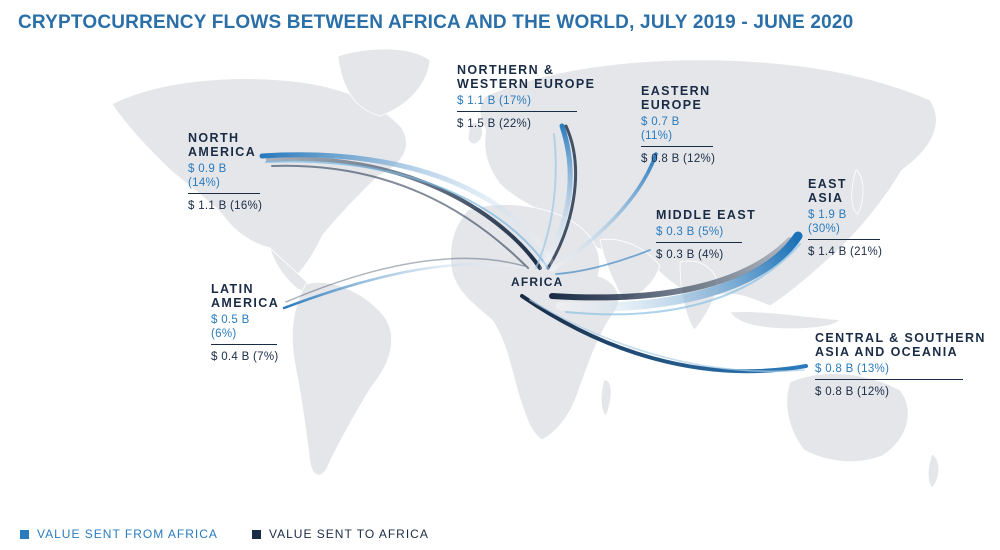 This screenshot has width=1000, height=550. I want to click on legend-item-from-africa: VALUE SENT FROM AFRICA, so click(119, 534).